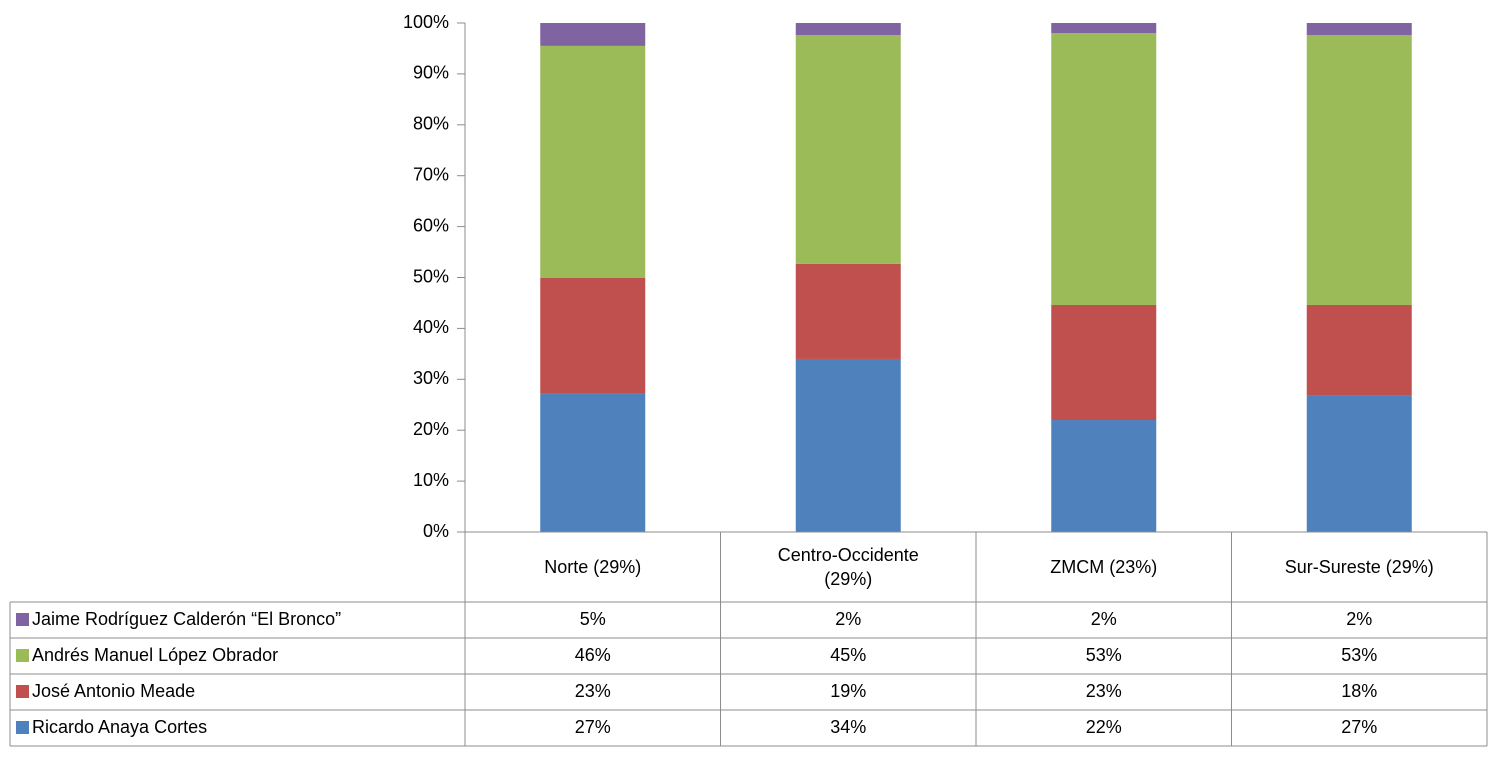 The image size is (1488, 766). I want to click on data-label: 5%, so click(593, 619).